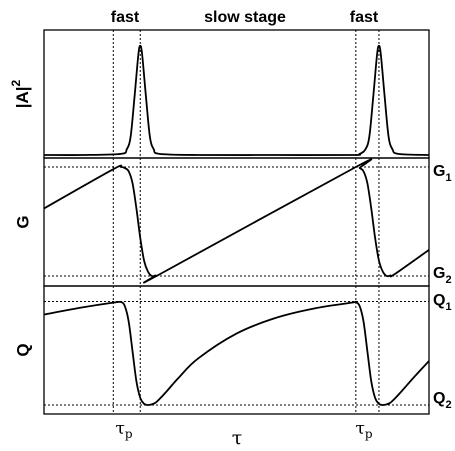 This screenshot has height=451, width=455. I want to click on svg-text: |A|2, so click(20, 93).